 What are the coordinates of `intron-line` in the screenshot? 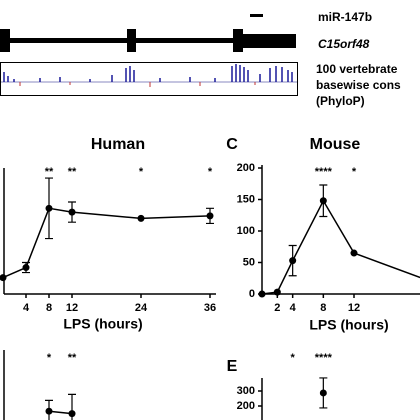 It's located at (120, 40).